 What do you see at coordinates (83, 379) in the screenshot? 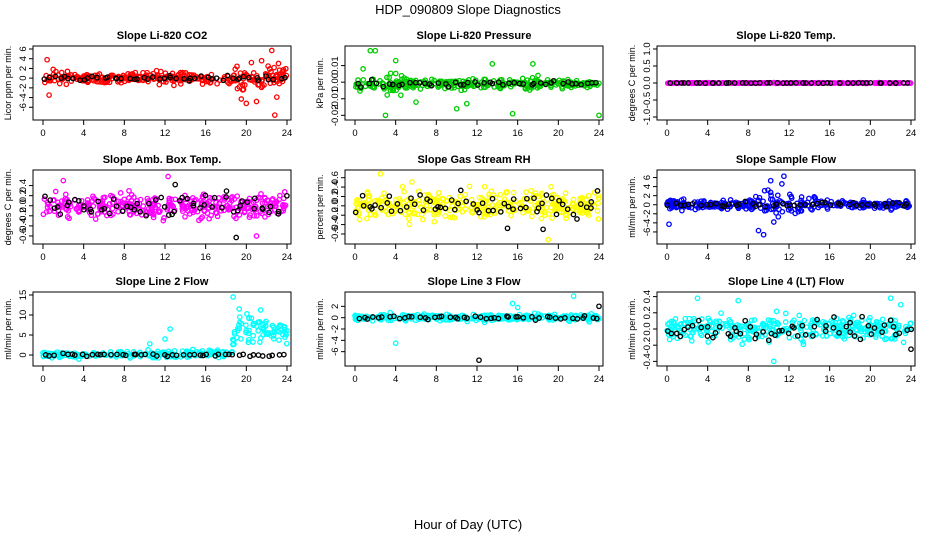
I see `x-tick-label: 4` at bounding box center [83, 379].